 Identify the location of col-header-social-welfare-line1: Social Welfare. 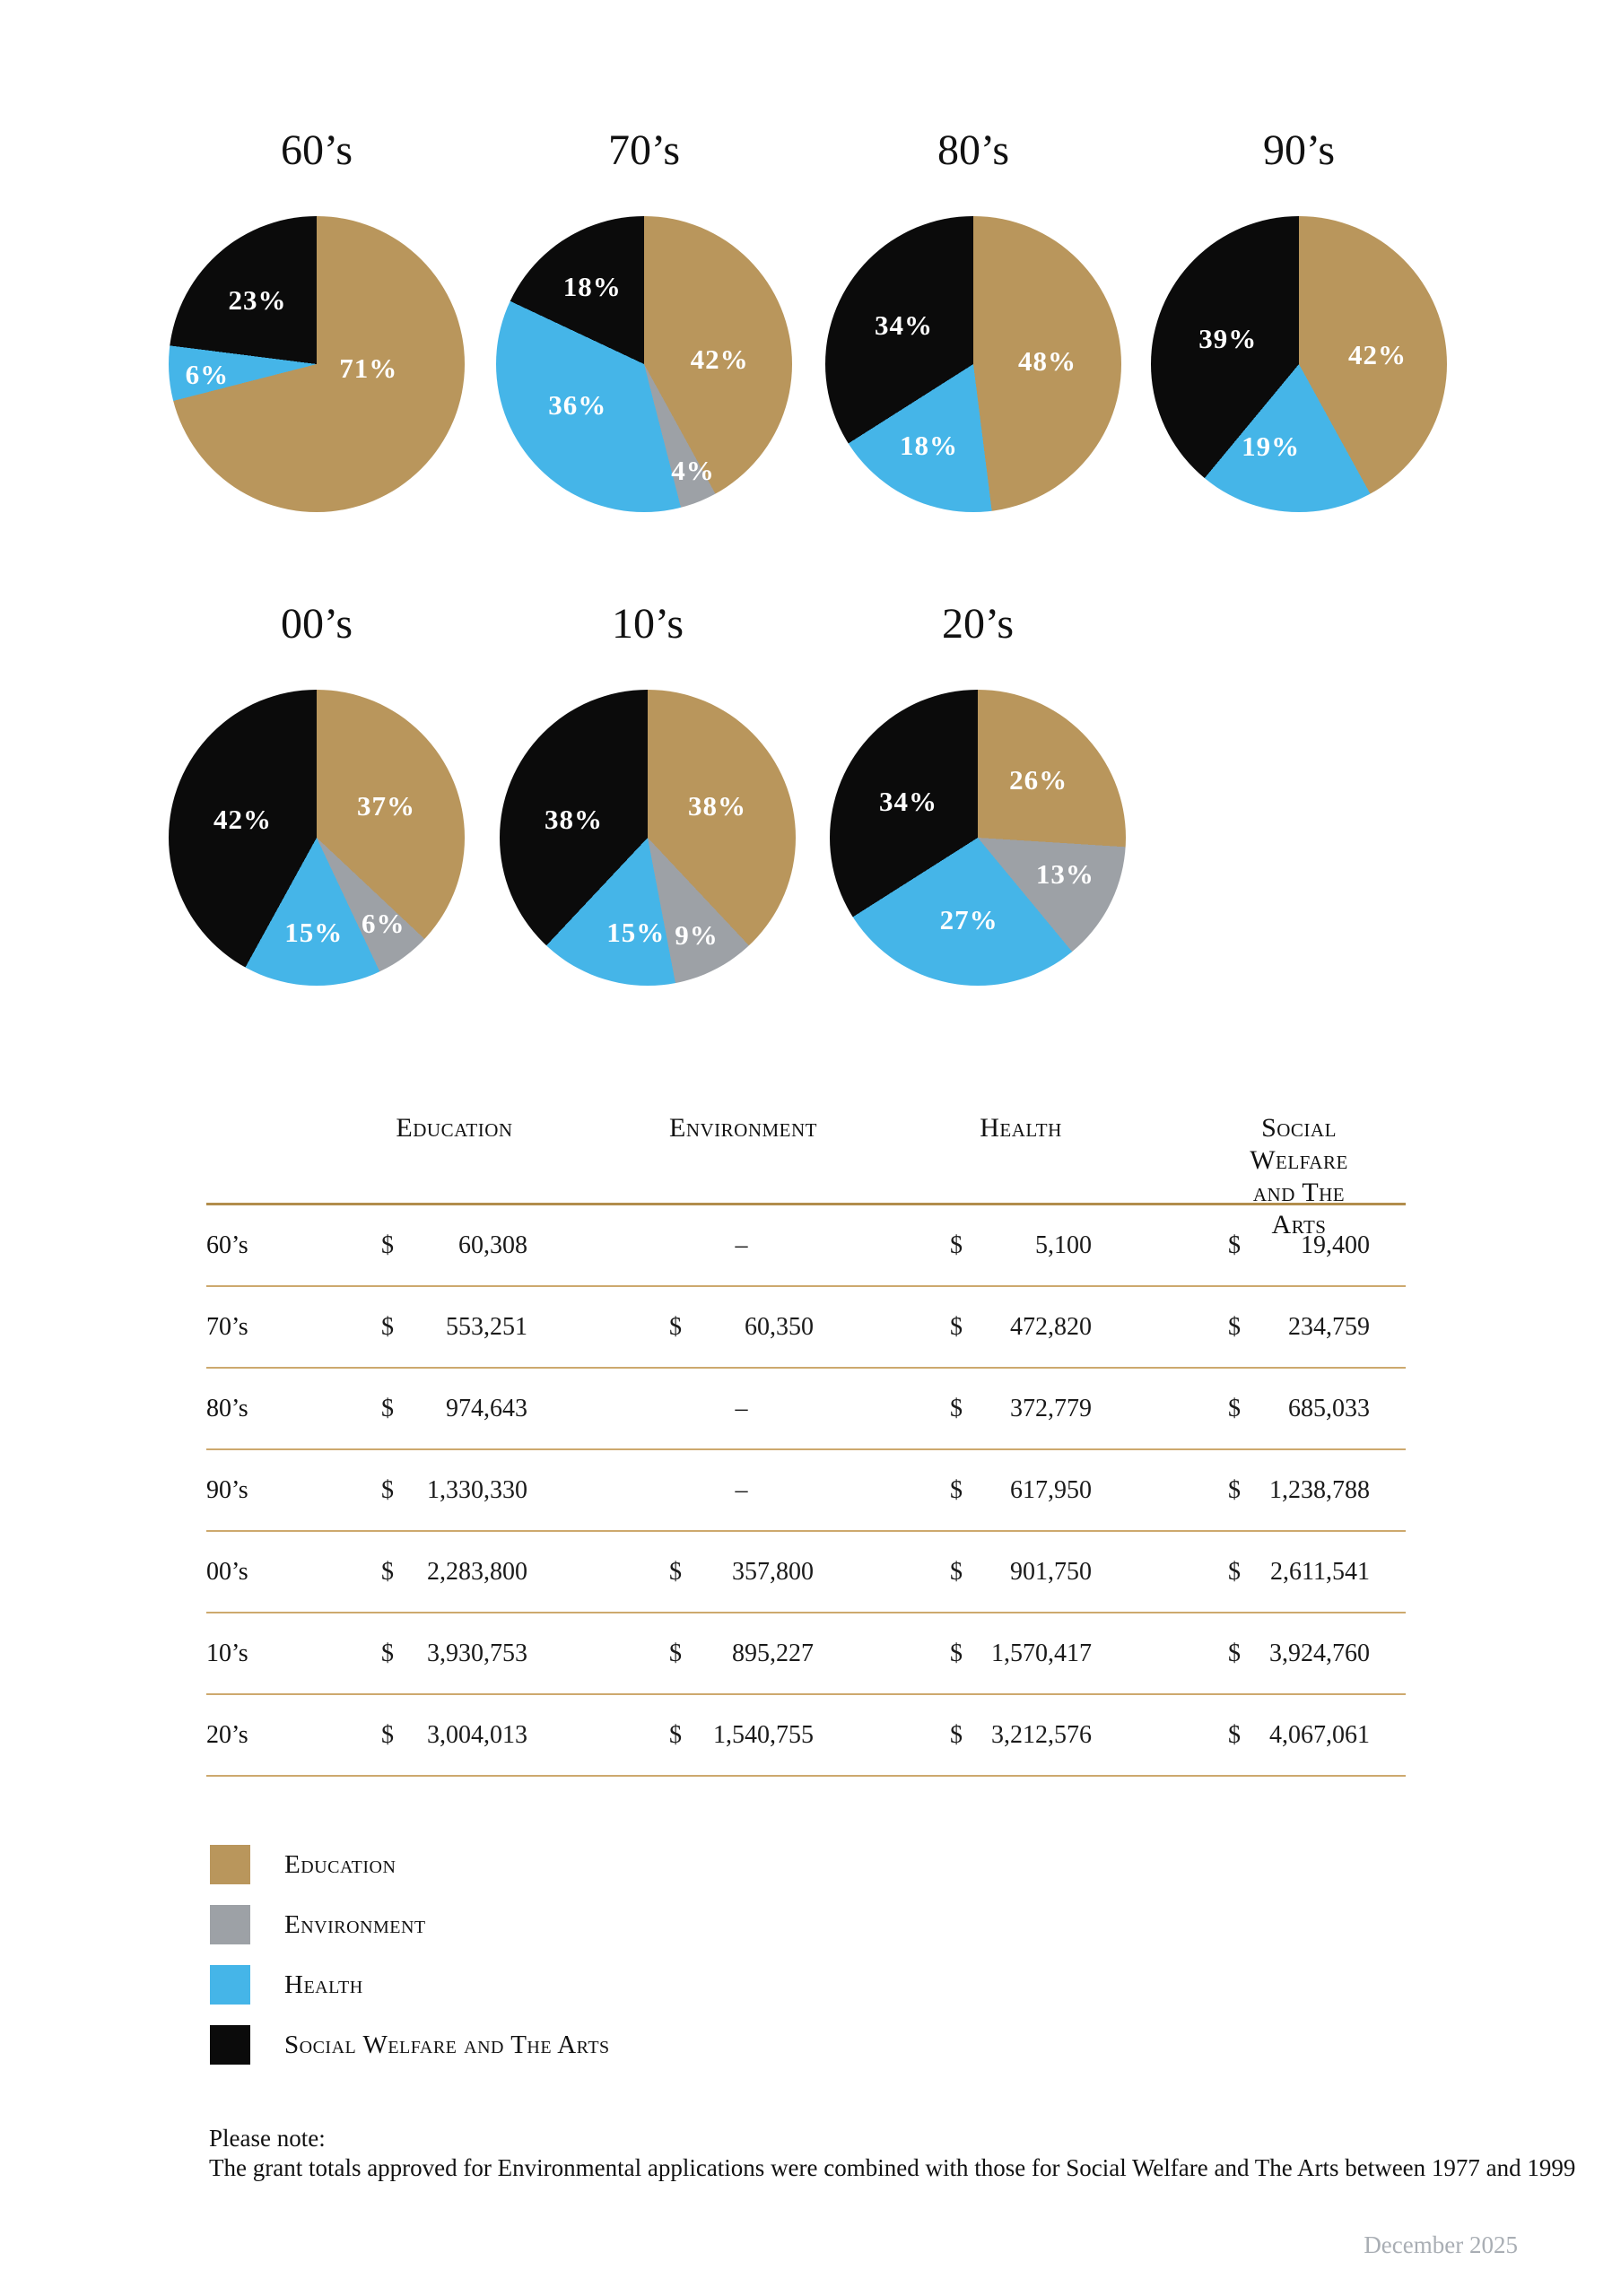
(1299, 1144).